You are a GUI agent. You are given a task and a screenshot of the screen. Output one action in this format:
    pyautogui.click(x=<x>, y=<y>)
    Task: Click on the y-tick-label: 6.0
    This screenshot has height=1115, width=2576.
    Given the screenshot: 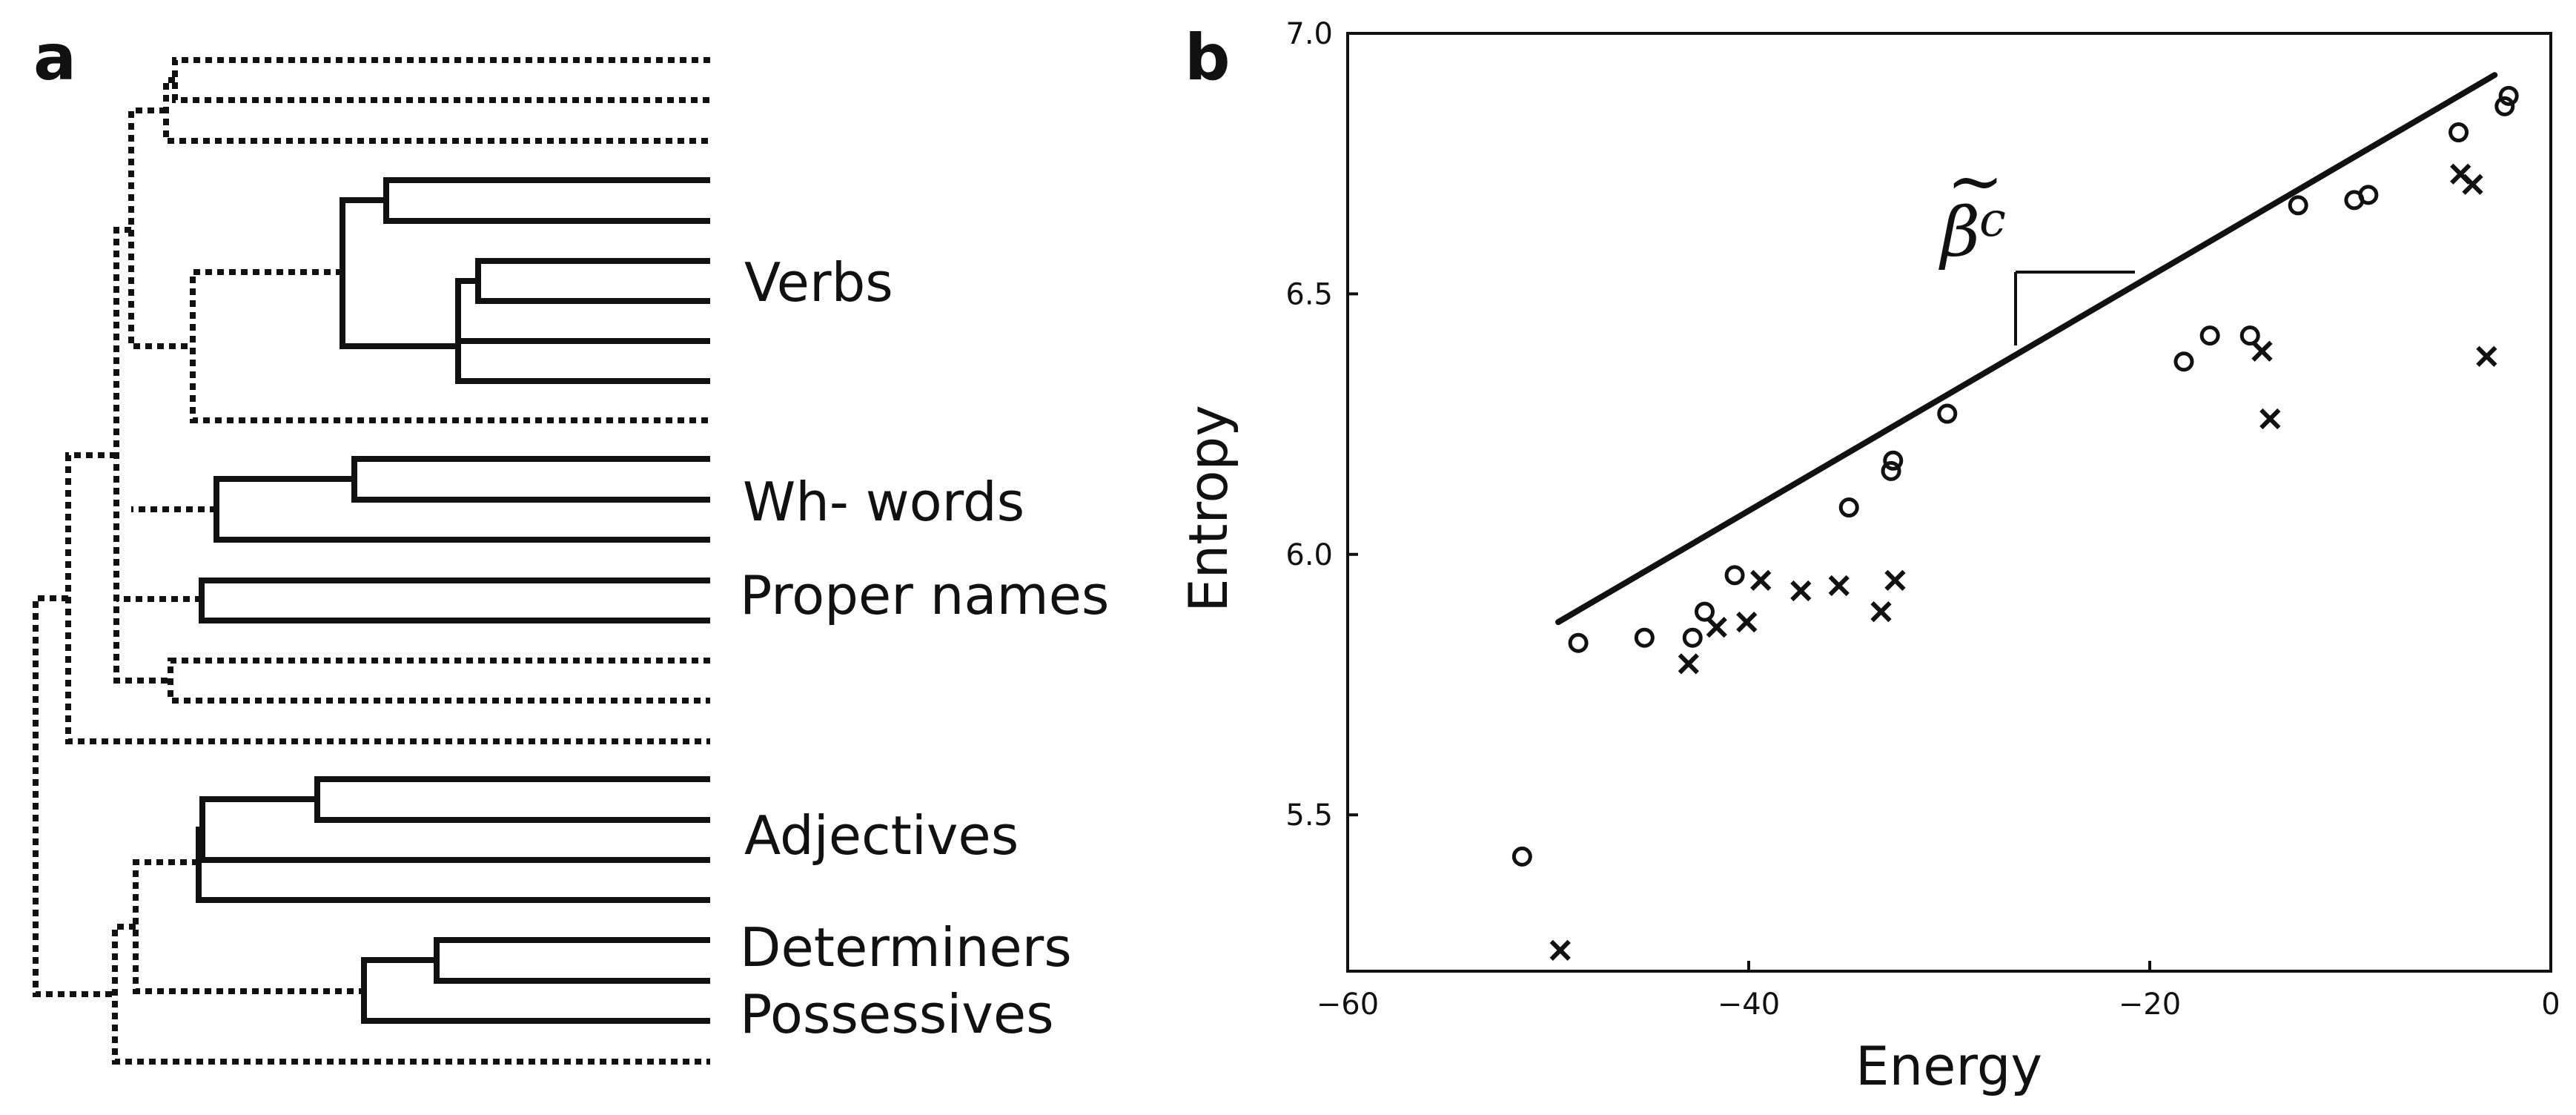 What is the action you would take?
    pyautogui.click(x=1309, y=555)
    